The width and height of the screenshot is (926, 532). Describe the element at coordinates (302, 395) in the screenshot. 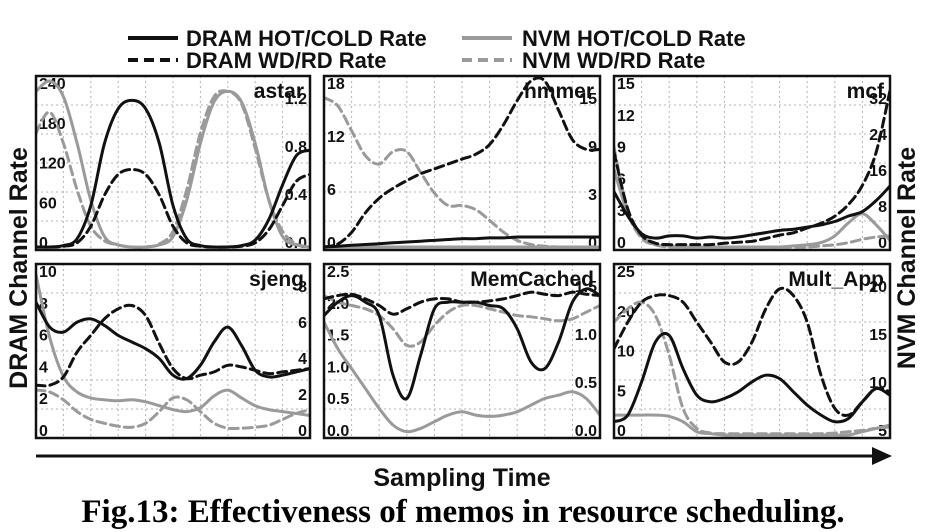

I see `right-tick-label: 2` at that location.